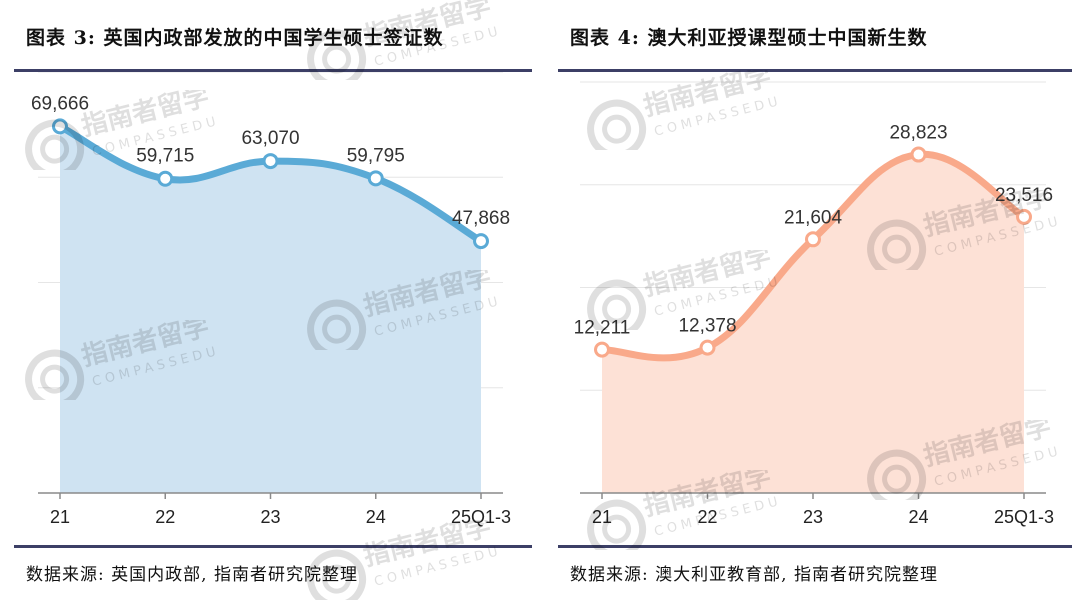 The height and width of the screenshot is (606, 1080). I want to click on chart-title-left: 图表 3: 英国内政部发放的中国学生硕士签证数, so click(235, 38).